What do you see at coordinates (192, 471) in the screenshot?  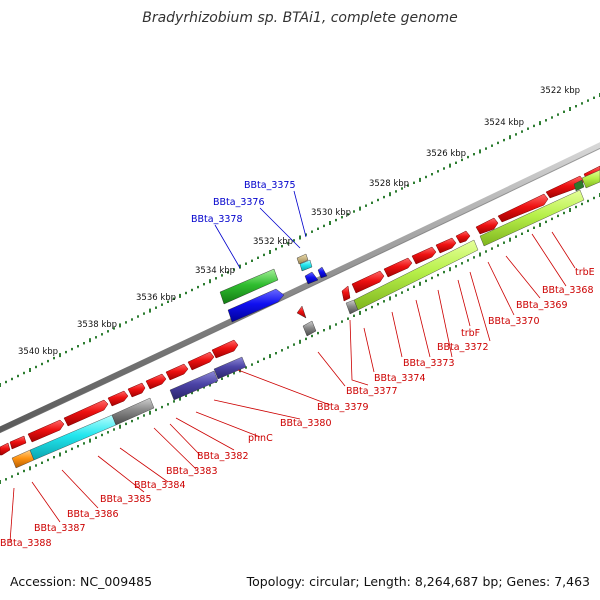 I see `gene-label: BBta_3383` at bounding box center [192, 471].